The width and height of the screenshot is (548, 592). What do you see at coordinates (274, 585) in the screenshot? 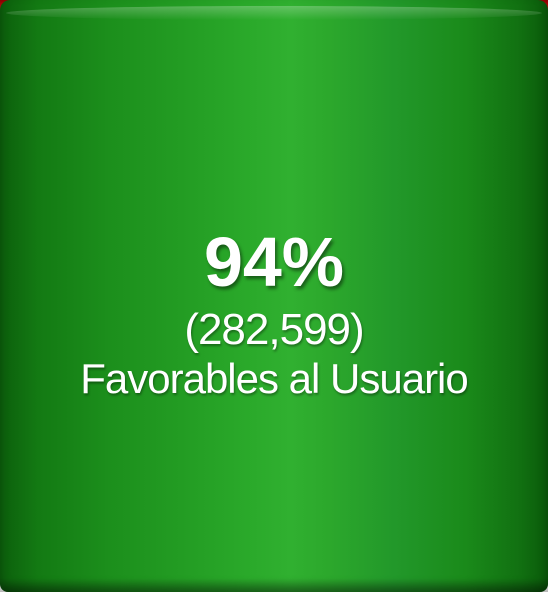
I see `cylinder-bottom-shade` at bounding box center [274, 585].